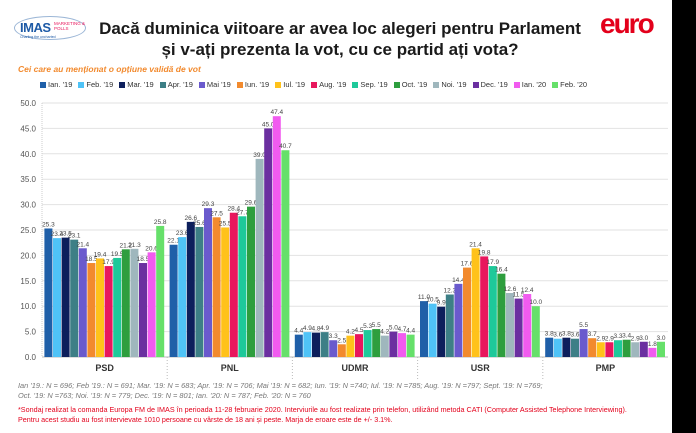 The width and height of the screenshot is (696, 433). I want to click on legend-item: Apr. '19, so click(176, 84).